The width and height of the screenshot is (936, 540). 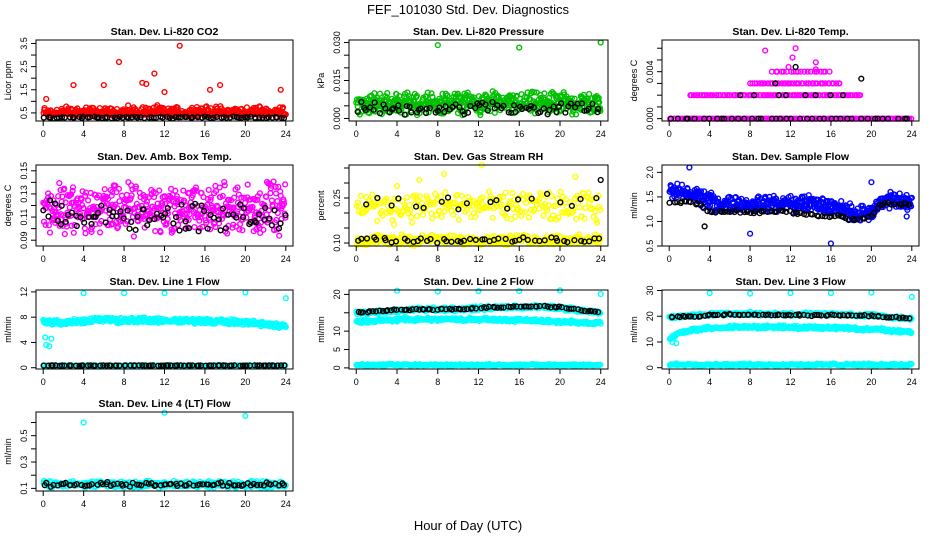 I want to click on y-axis-label: ml/min, so click(x=321, y=329).